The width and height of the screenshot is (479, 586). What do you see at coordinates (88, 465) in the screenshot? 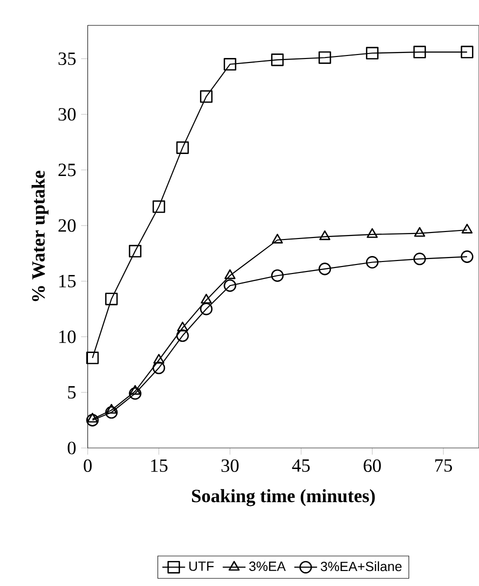
I see `x-tick-label: 0` at bounding box center [88, 465].